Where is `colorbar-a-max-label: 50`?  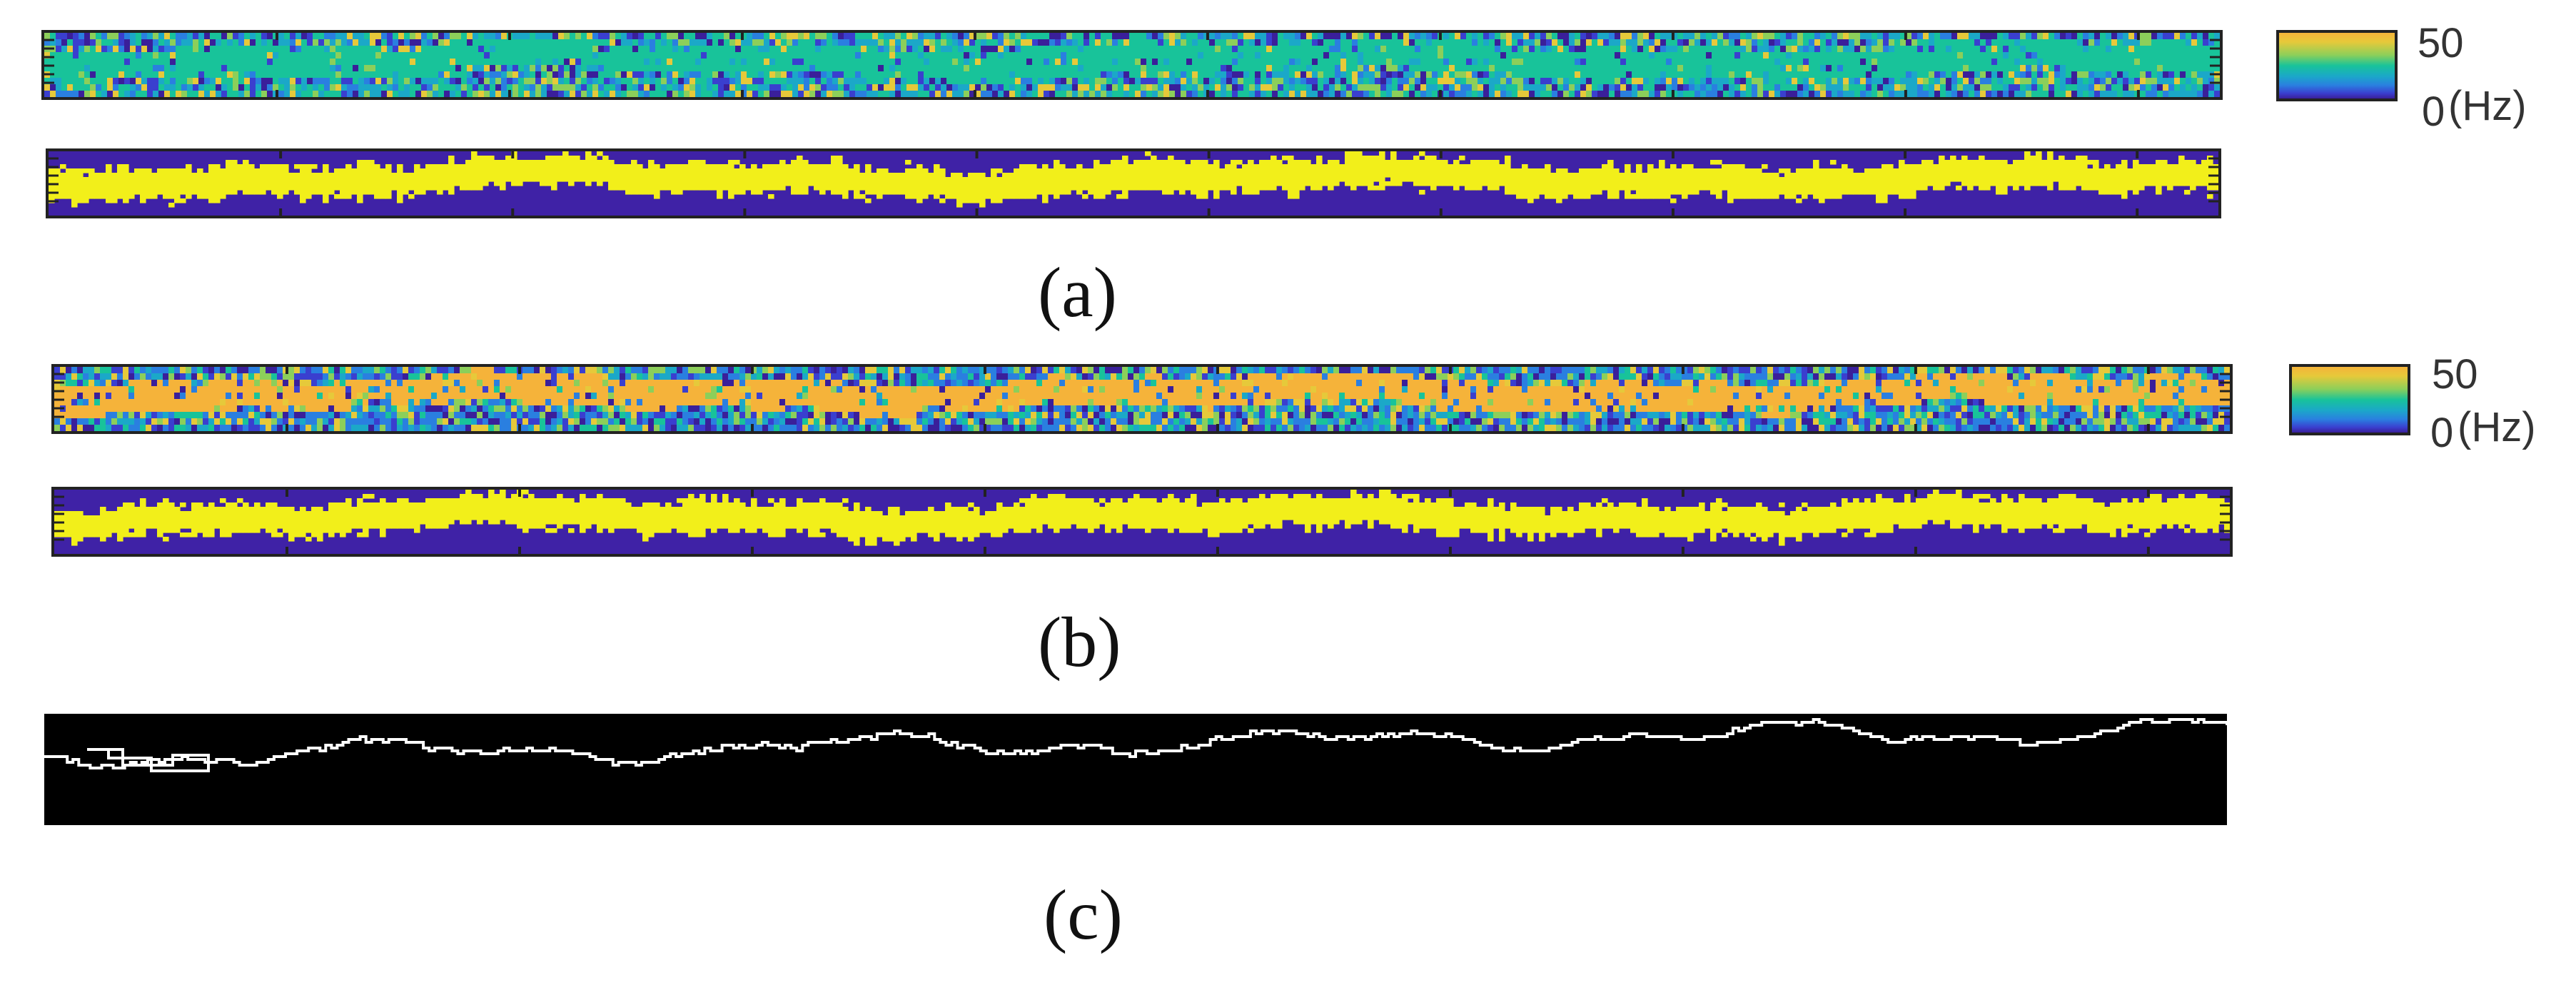
colorbar-a-max-label: 50 is located at coordinates (2441, 43).